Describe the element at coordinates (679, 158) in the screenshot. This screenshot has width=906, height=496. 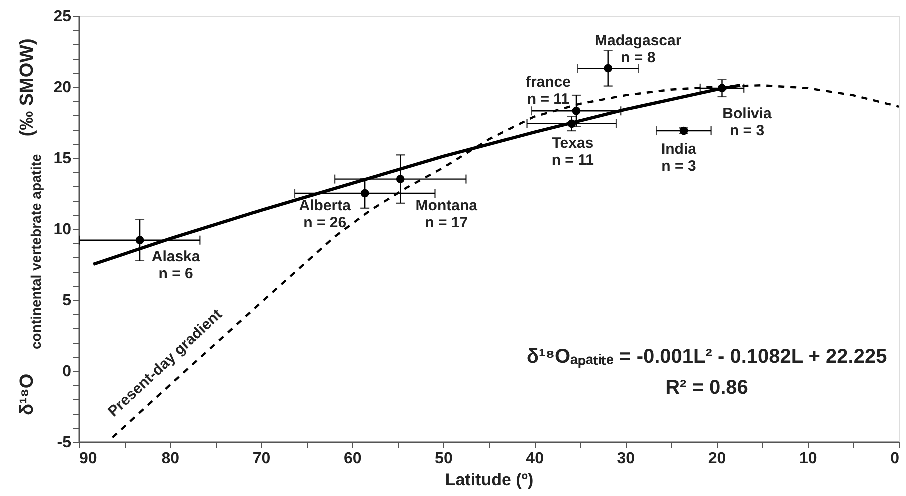
I see `annotation: India n = 3` at that location.